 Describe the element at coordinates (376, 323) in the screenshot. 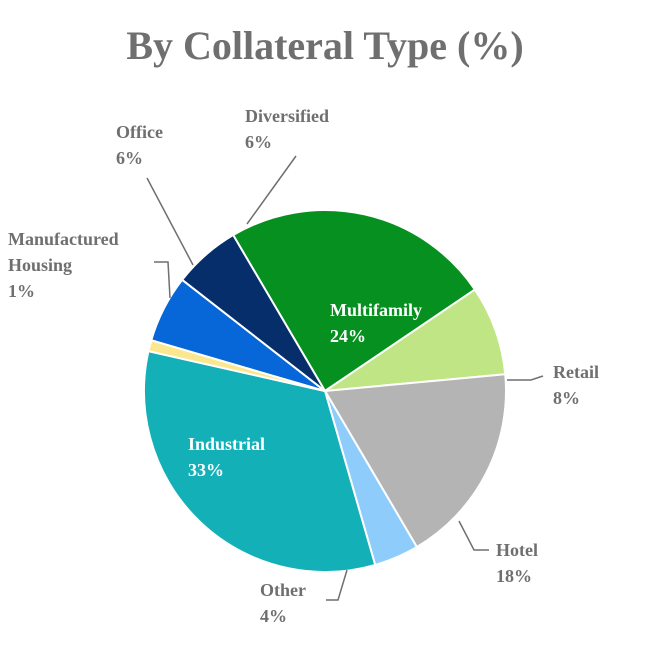

I see `data-label-multifamily: Multifamily 24%` at that location.